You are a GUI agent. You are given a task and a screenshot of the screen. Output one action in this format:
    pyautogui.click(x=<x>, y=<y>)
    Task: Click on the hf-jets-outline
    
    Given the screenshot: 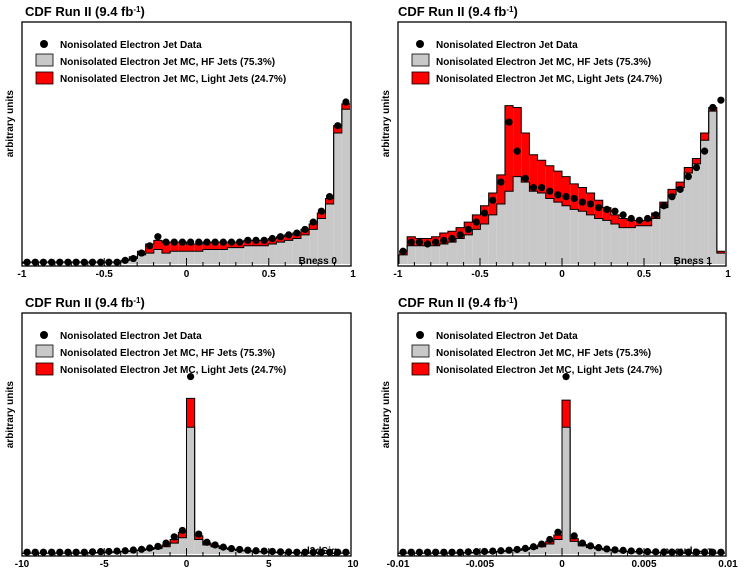 What is the action you would take?
    pyautogui.click(x=561, y=490)
    